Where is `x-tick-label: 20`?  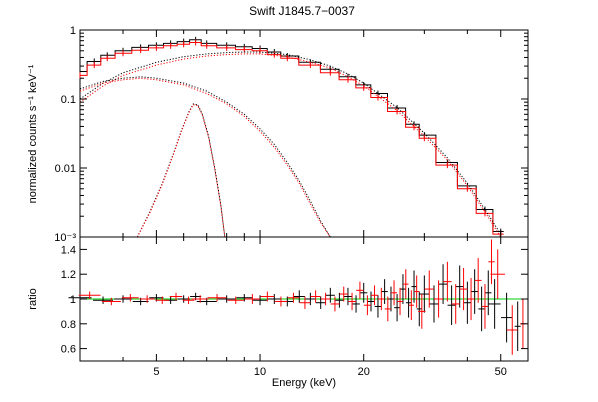 x-tick-label: 20 is located at coordinates (364, 372).